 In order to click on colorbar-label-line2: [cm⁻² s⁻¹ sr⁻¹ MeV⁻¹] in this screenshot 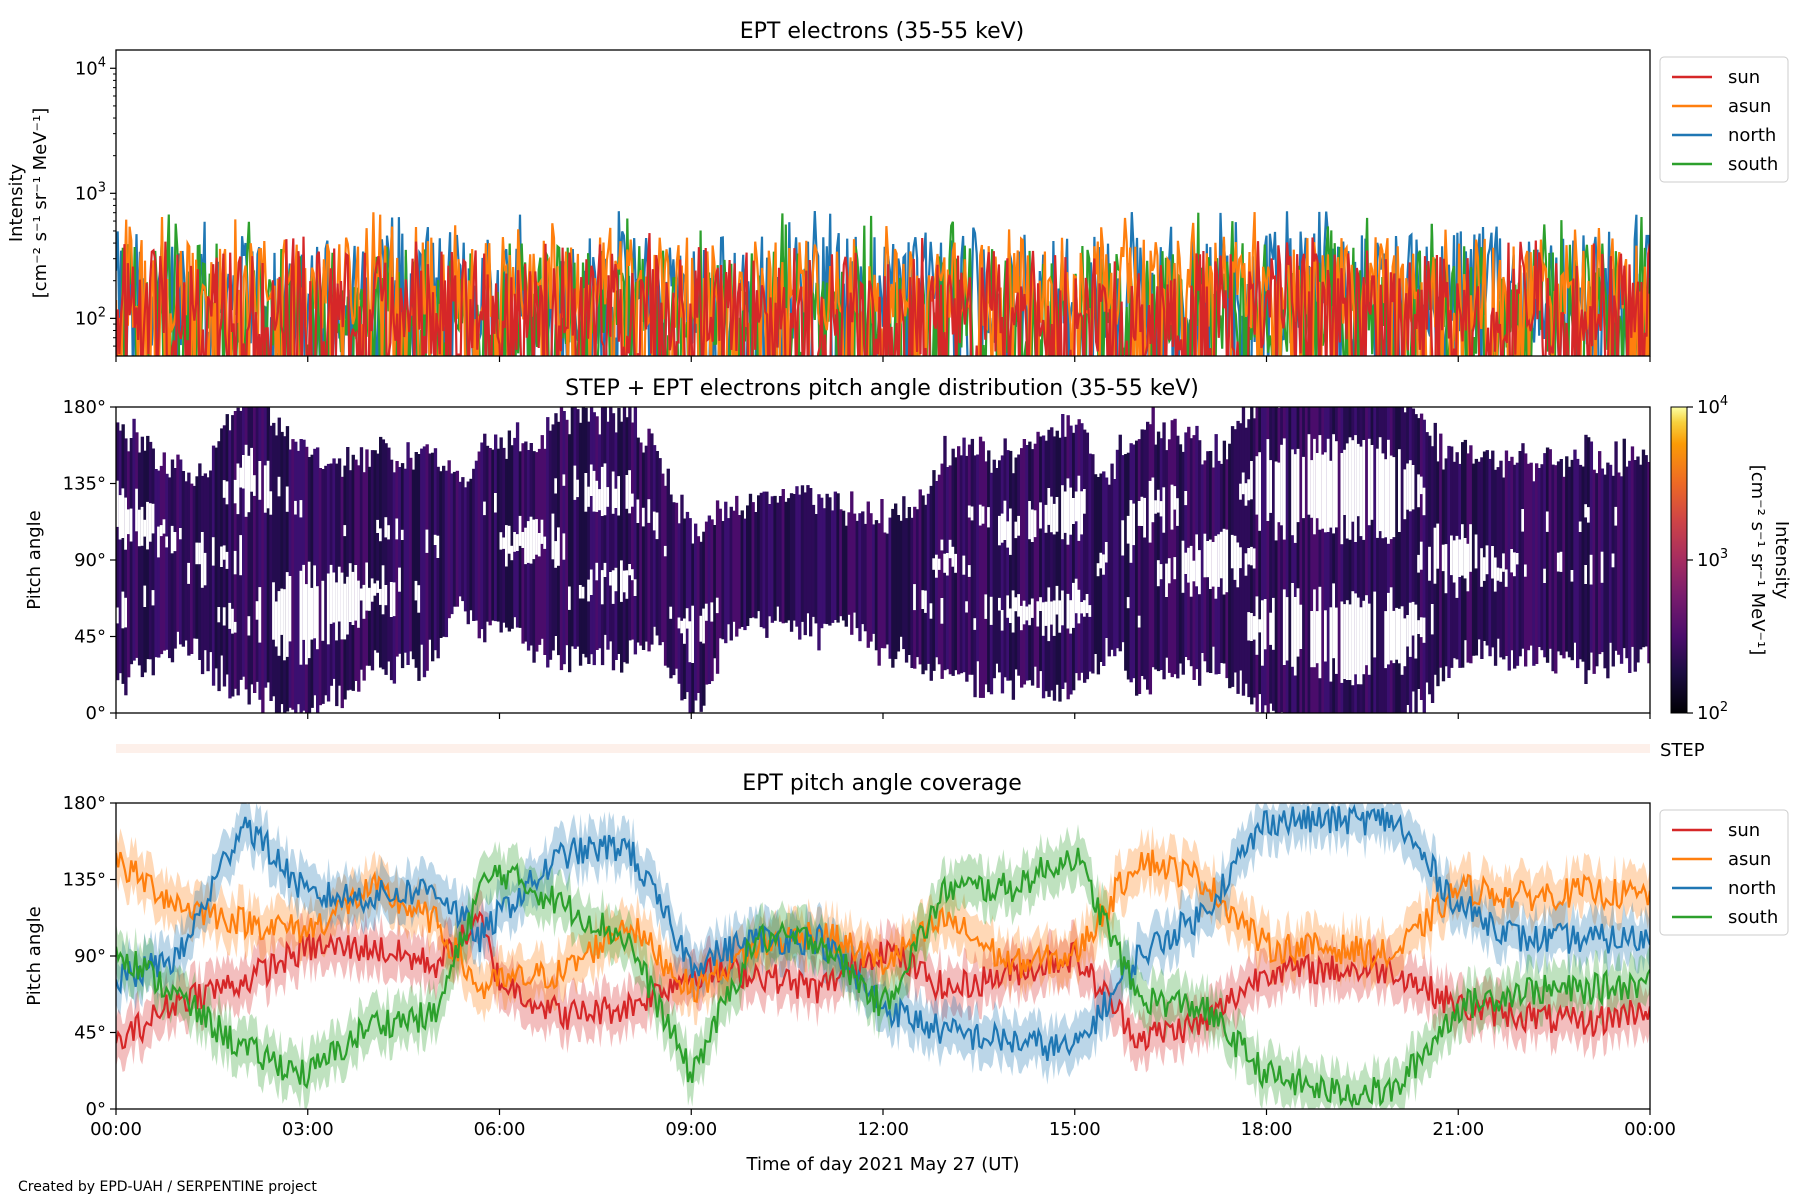, I will do `click(1757, 560)`.